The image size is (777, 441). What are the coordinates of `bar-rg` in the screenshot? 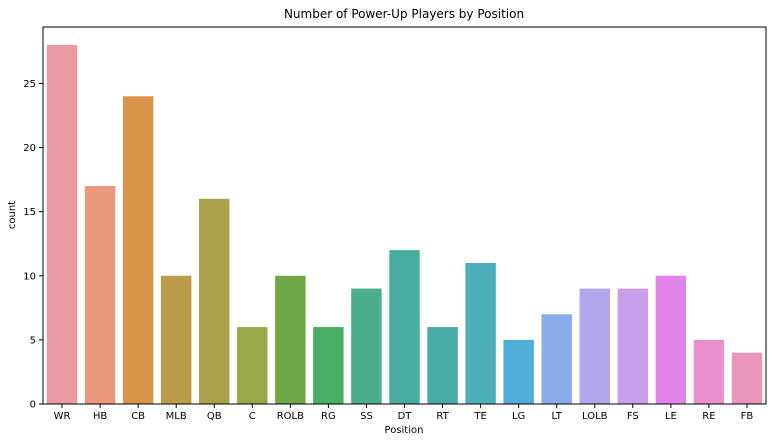 It's located at (328, 365).